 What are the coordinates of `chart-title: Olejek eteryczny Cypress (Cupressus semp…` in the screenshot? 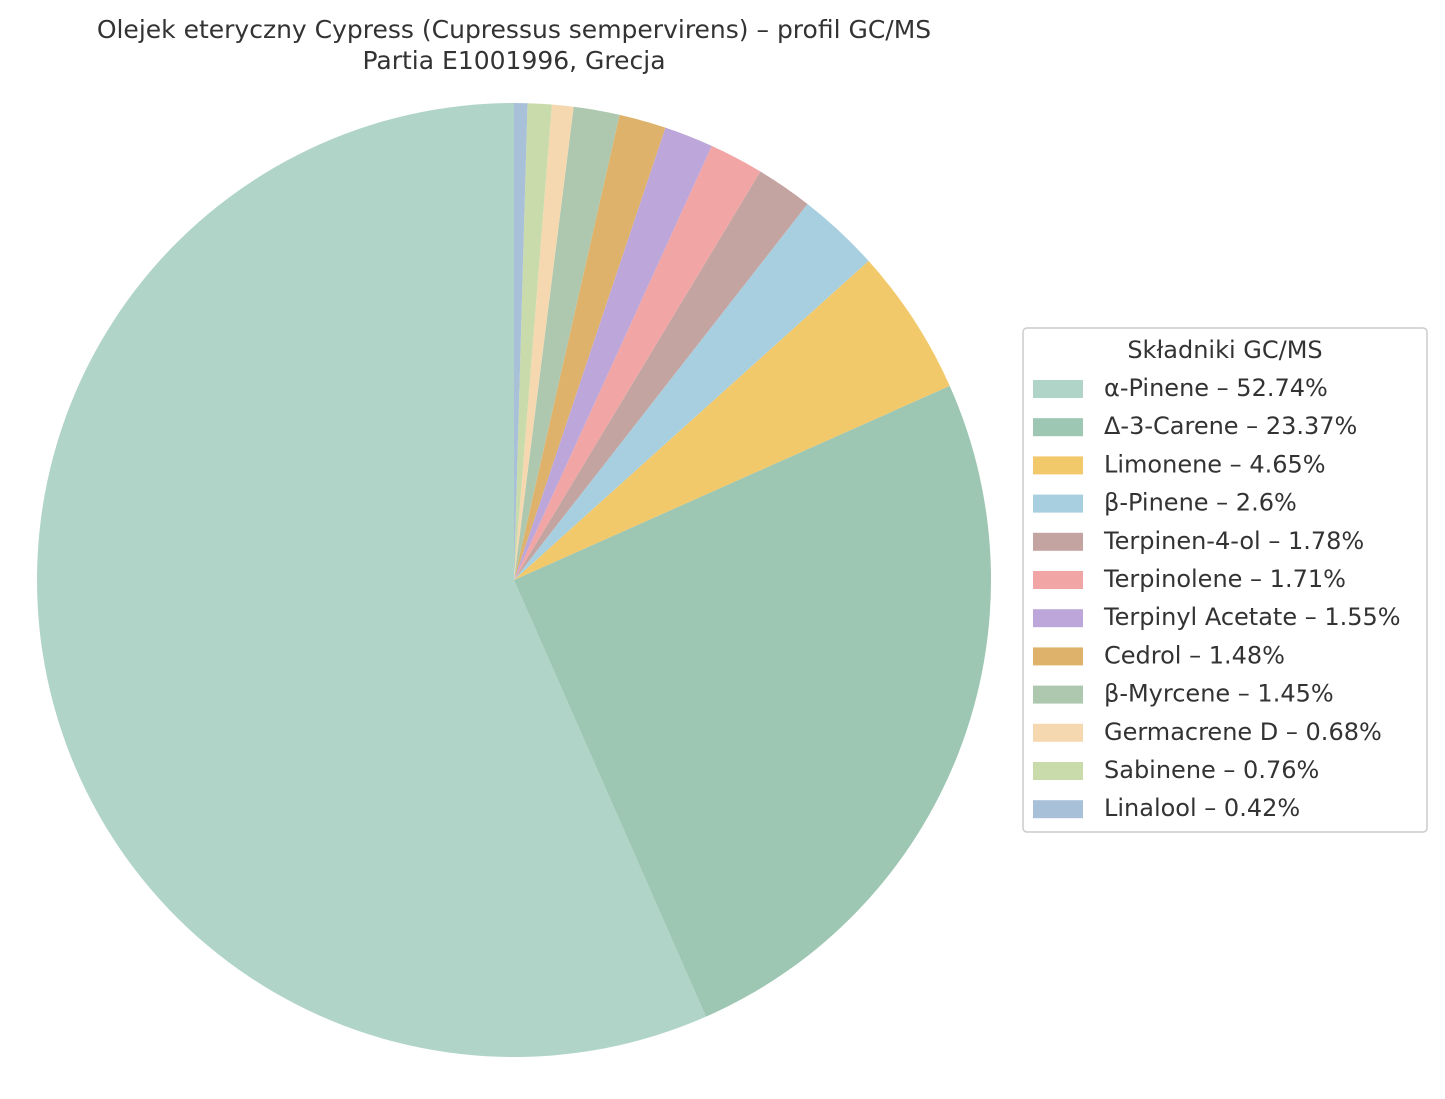 It's located at (514, 29).